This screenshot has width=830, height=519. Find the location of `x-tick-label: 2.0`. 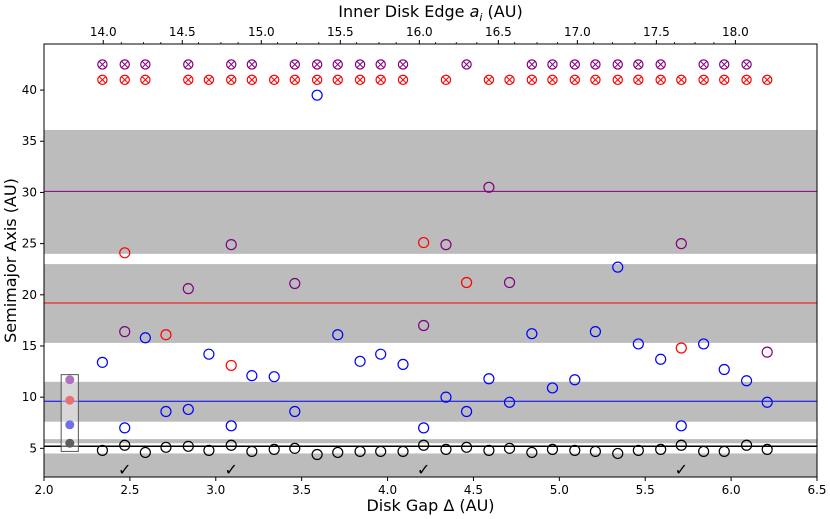

x-tick-label: 2.0 is located at coordinates (43, 490).